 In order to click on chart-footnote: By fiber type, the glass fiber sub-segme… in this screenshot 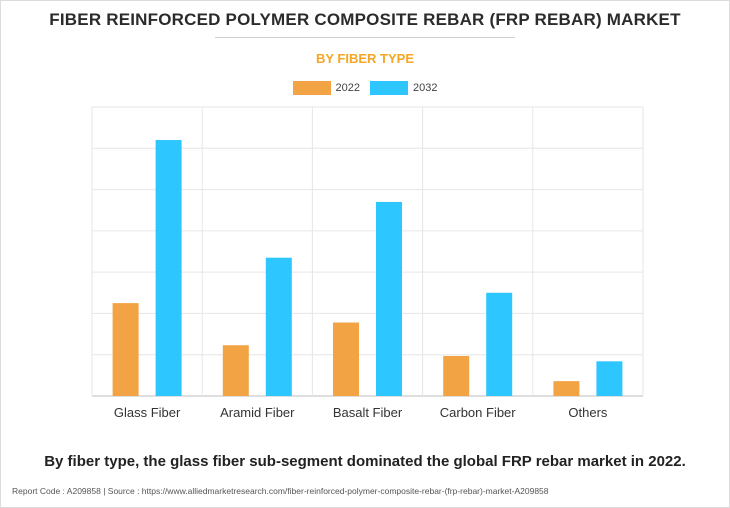, I will do `click(365, 461)`.